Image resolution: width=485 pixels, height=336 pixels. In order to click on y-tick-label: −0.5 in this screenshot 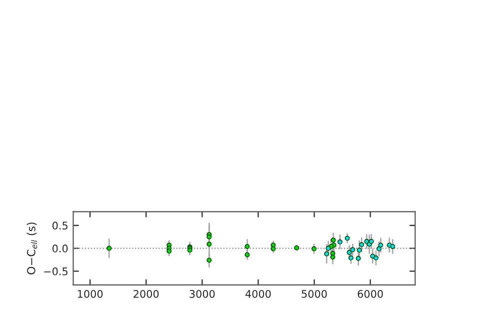, I will do `click(56, 271)`.